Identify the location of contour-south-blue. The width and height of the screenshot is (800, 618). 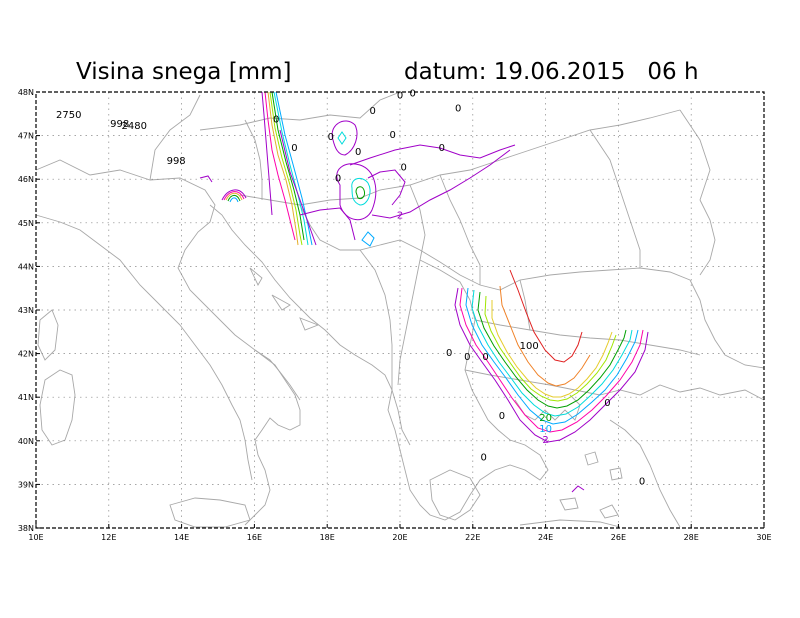
(552, 356).